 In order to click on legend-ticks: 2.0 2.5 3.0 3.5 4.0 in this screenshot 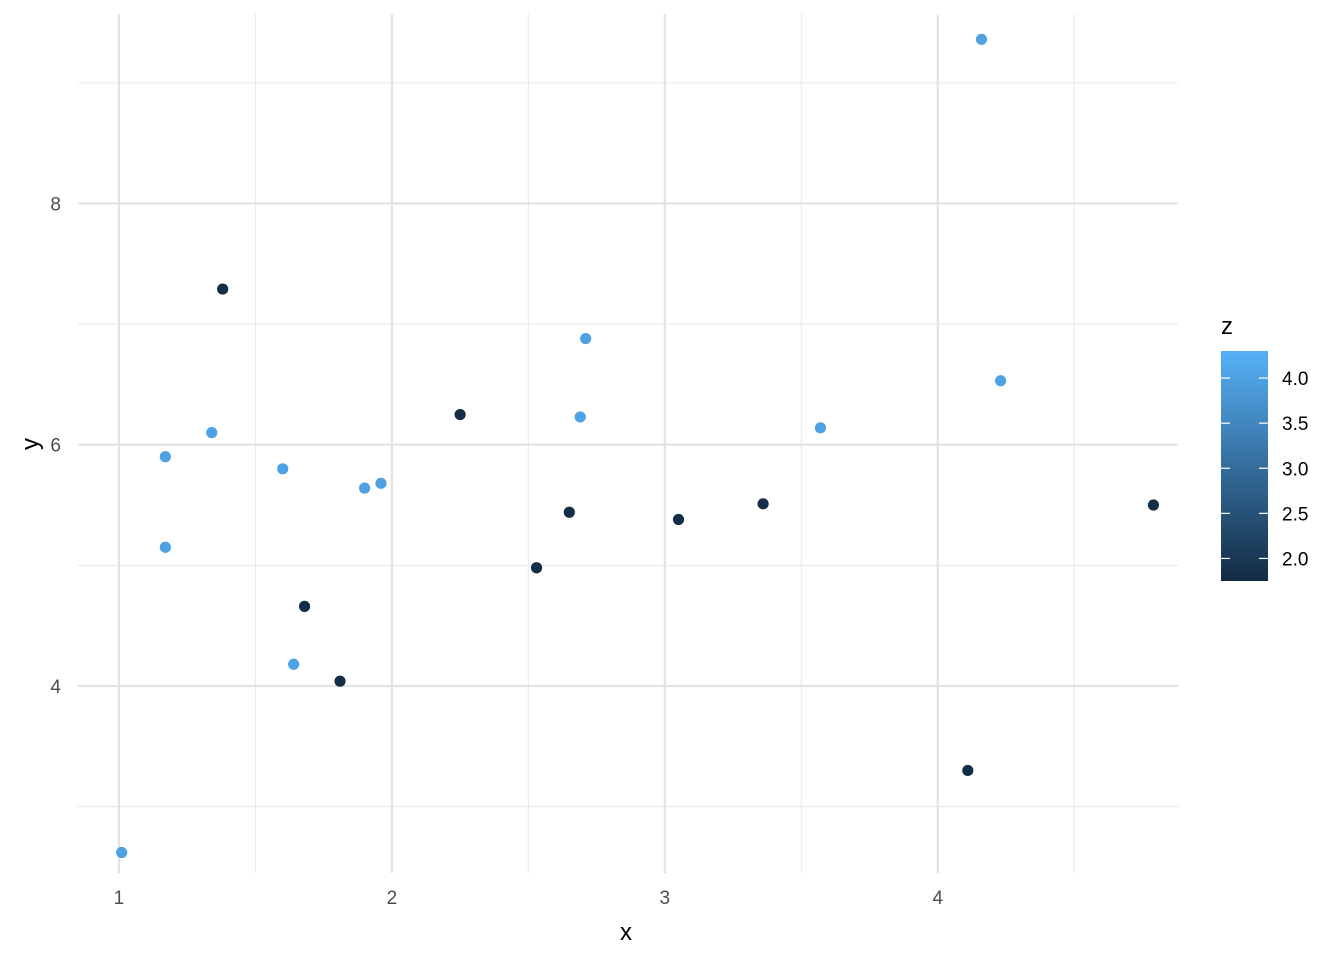, I will do `click(1264, 469)`.